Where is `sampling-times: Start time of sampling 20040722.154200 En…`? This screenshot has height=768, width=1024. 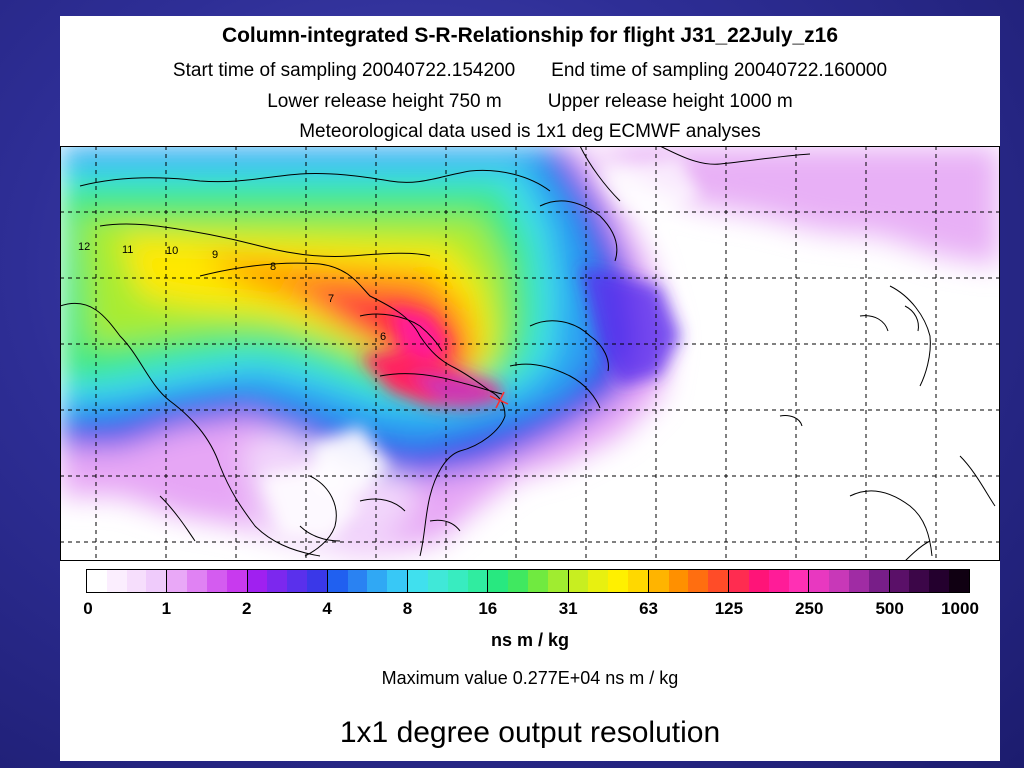
sampling-times: Start time of sampling 20040722.154200 En… is located at coordinates (530, 71).